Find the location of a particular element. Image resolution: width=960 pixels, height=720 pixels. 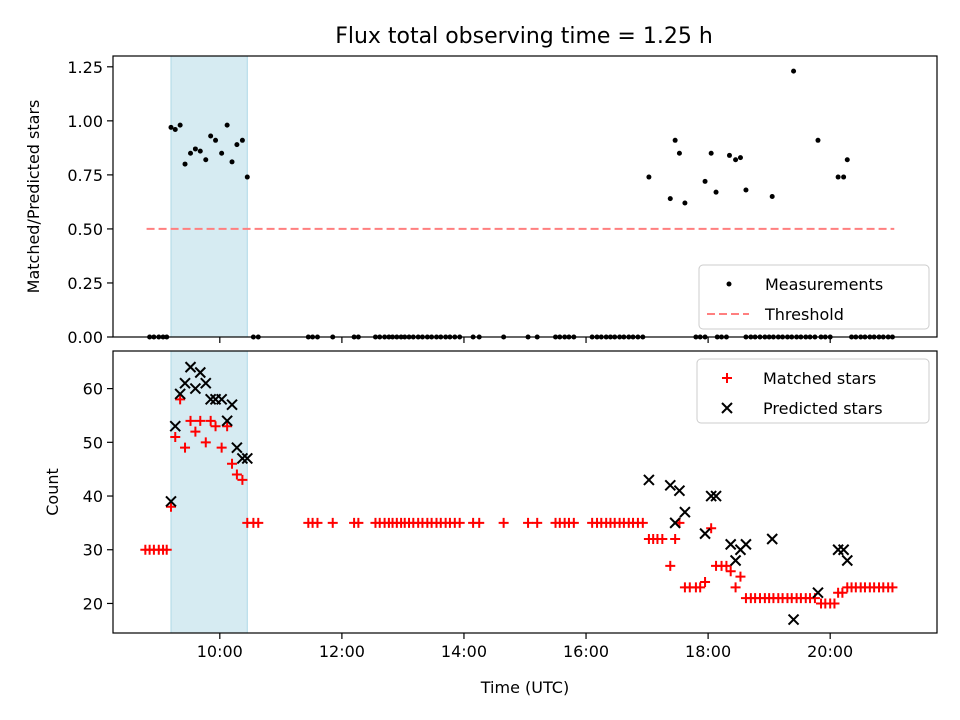

y-tick-label: 1.25 is located at coordinates (85, 67).